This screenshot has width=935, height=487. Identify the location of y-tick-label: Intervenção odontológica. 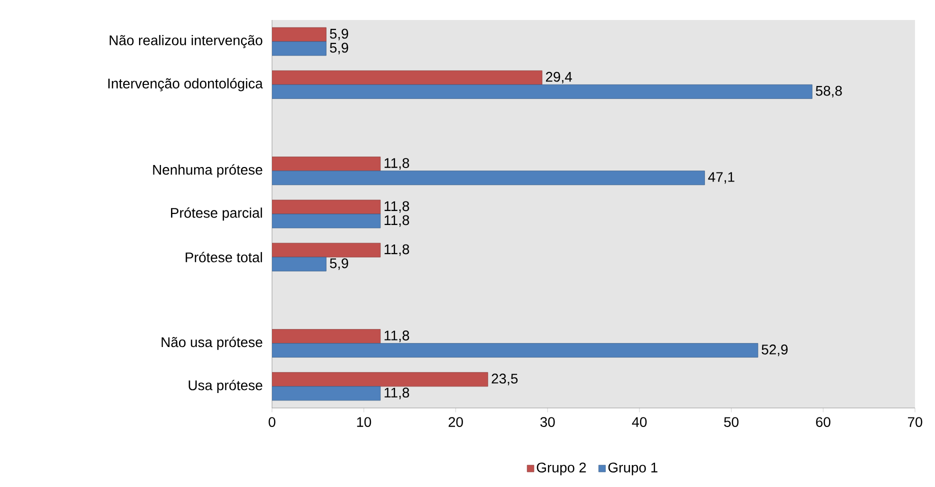
(185, 85).